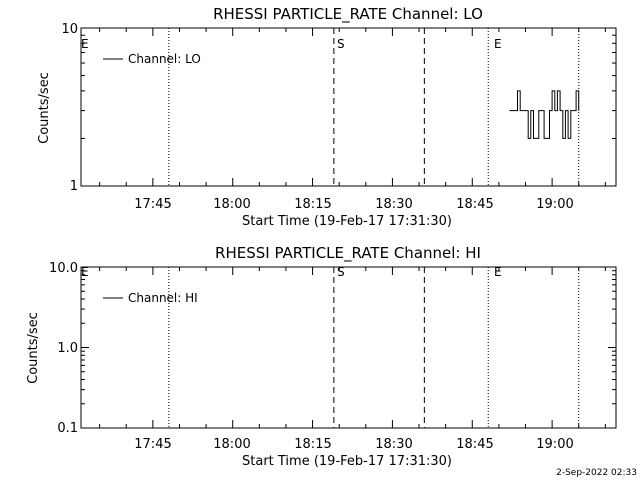 The width and height of the screenshot is (640, 480). Describe the element at coordinates (152, 444) in the screenshot. I see `panel-hi-xtick-label: 17:45` at that location.